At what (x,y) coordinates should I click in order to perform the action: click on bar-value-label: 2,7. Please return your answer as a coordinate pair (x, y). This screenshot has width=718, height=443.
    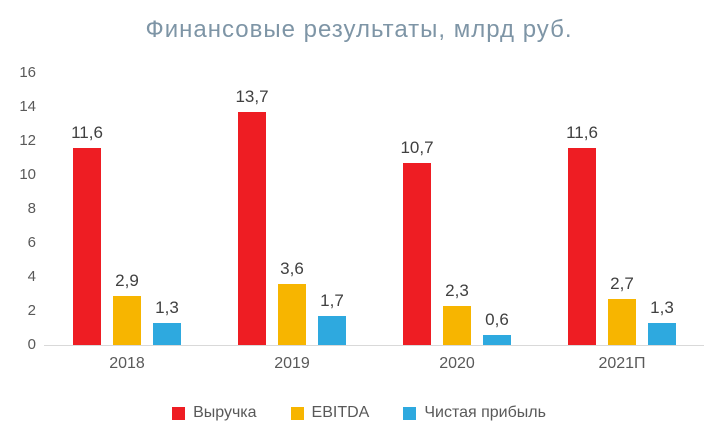
    Looking at the image, I should click on (622, 283).